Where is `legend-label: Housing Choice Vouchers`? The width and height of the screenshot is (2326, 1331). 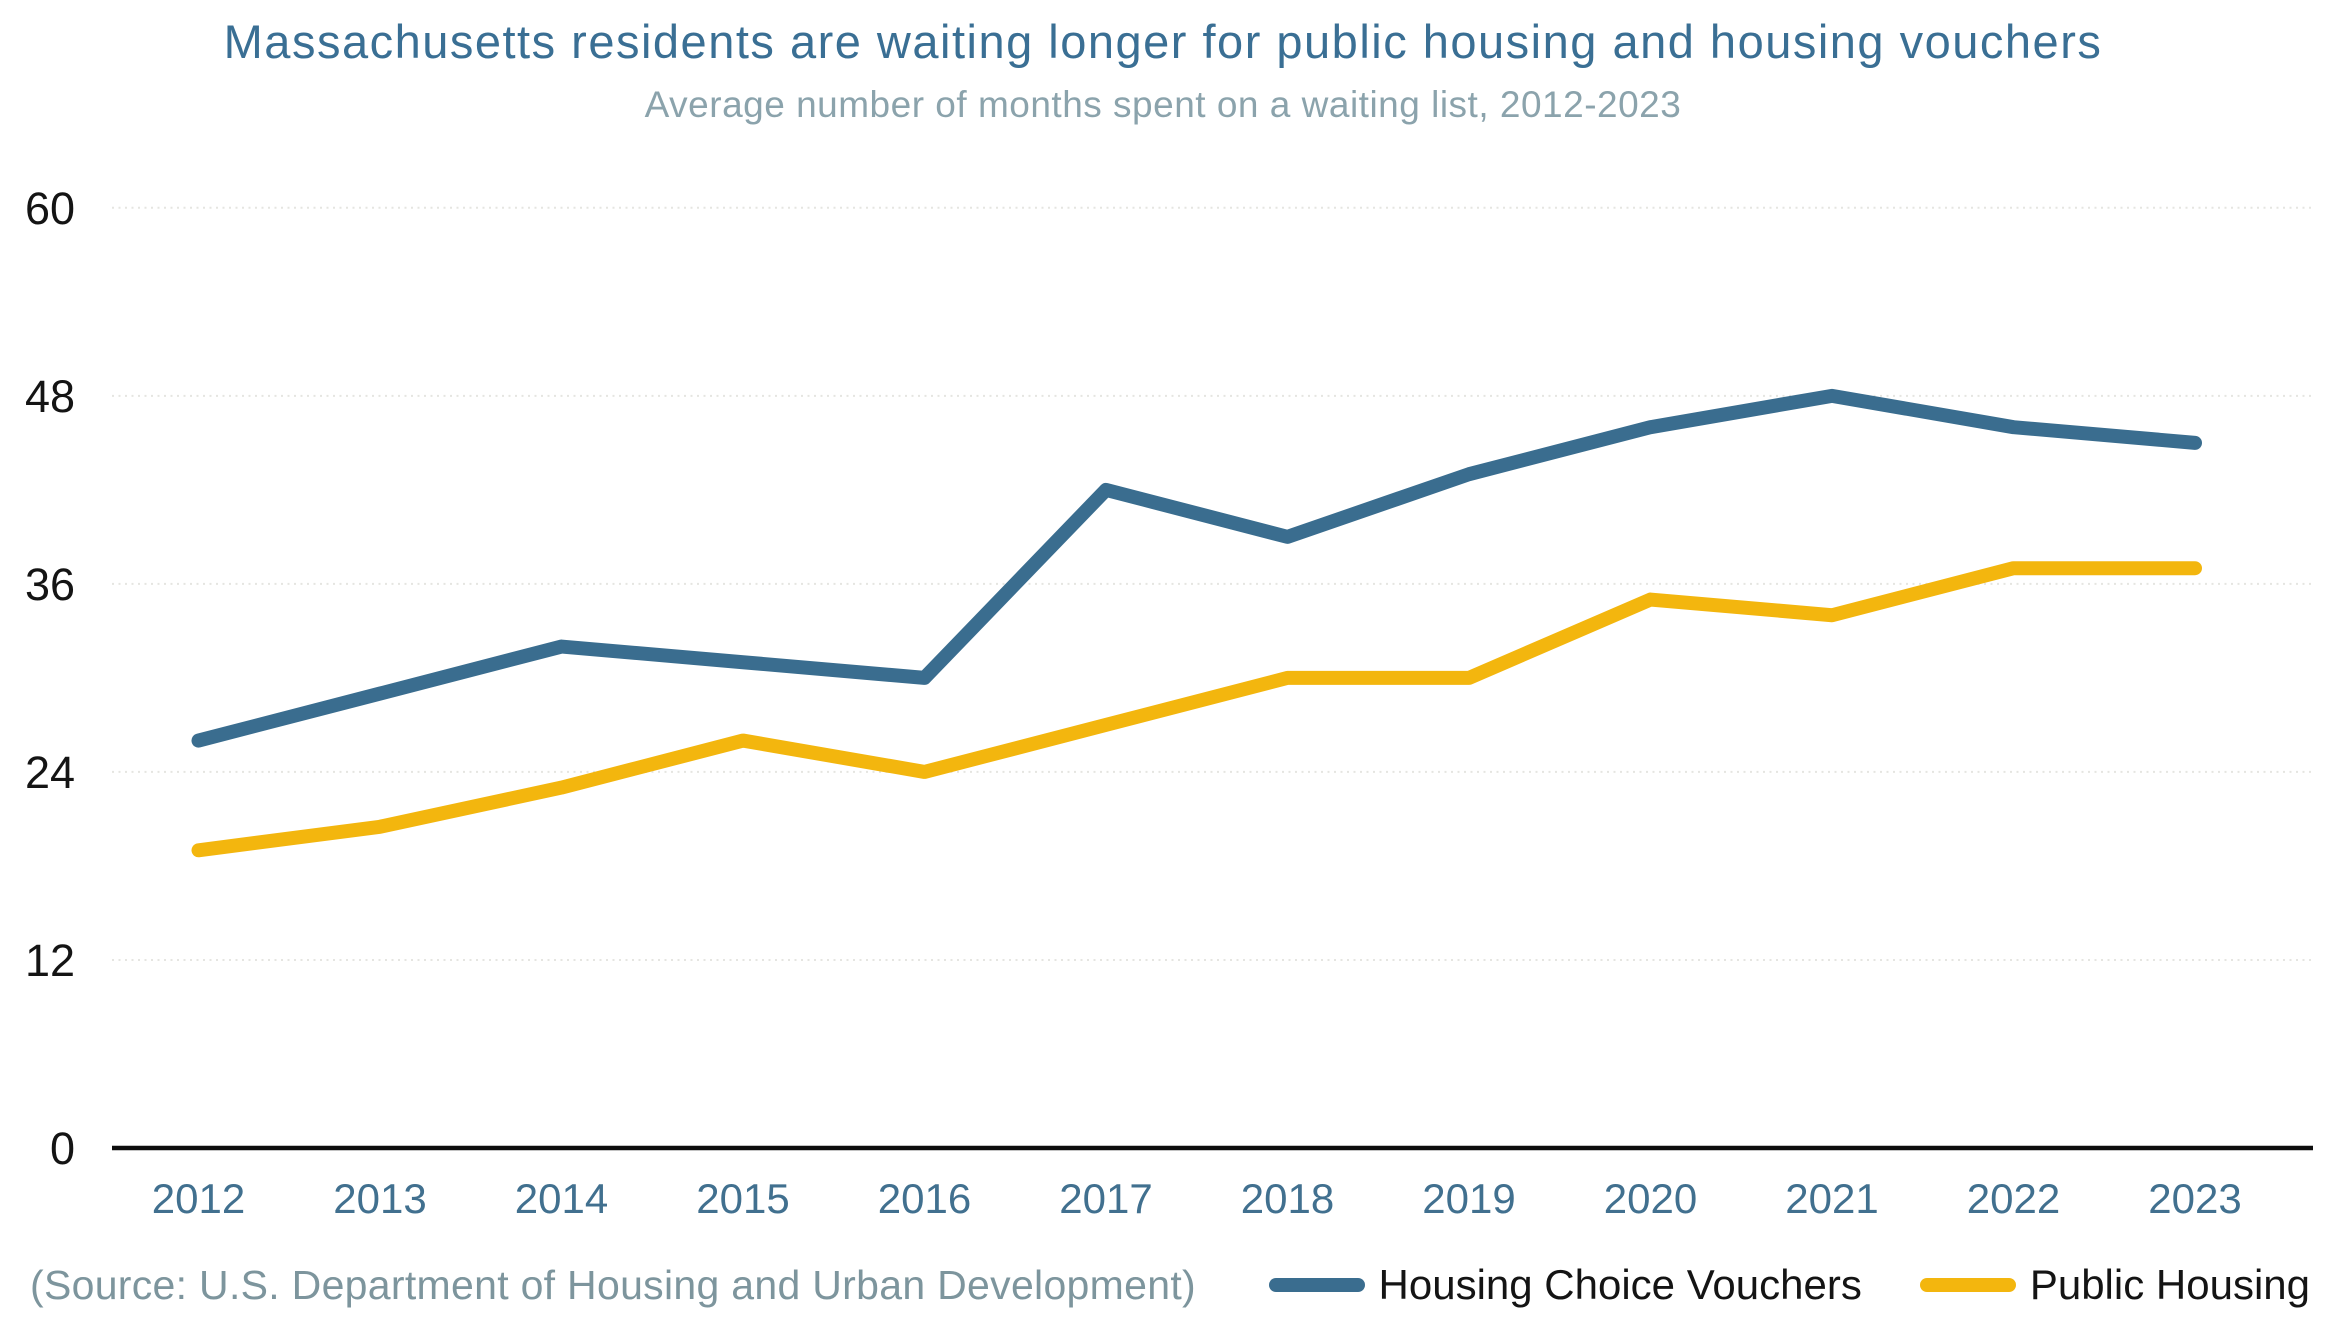
legend-label: Housing Choice Vouchers is located at coordinates (1620, 1284).